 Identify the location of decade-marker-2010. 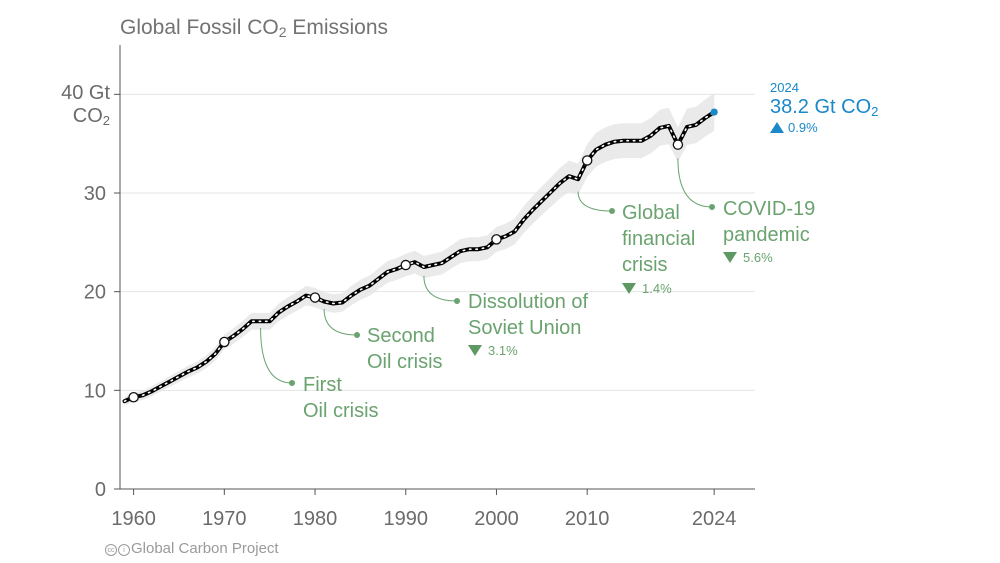
(587, 160).